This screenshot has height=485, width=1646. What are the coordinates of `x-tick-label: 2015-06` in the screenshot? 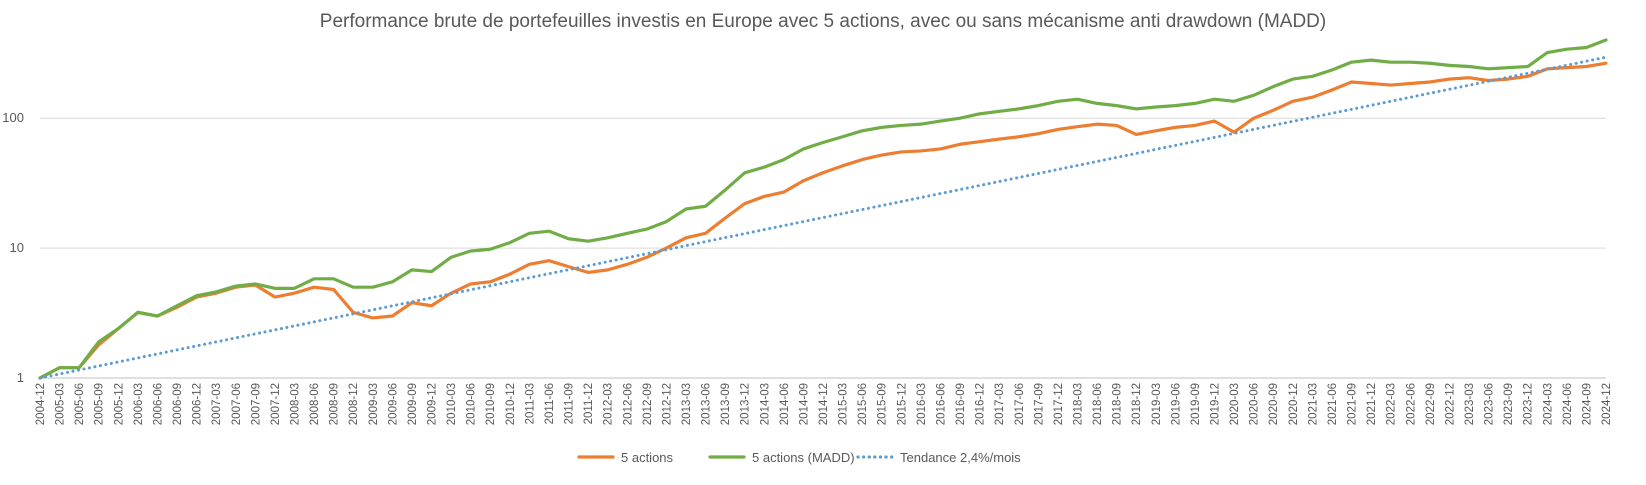 It's located at (863, 404).